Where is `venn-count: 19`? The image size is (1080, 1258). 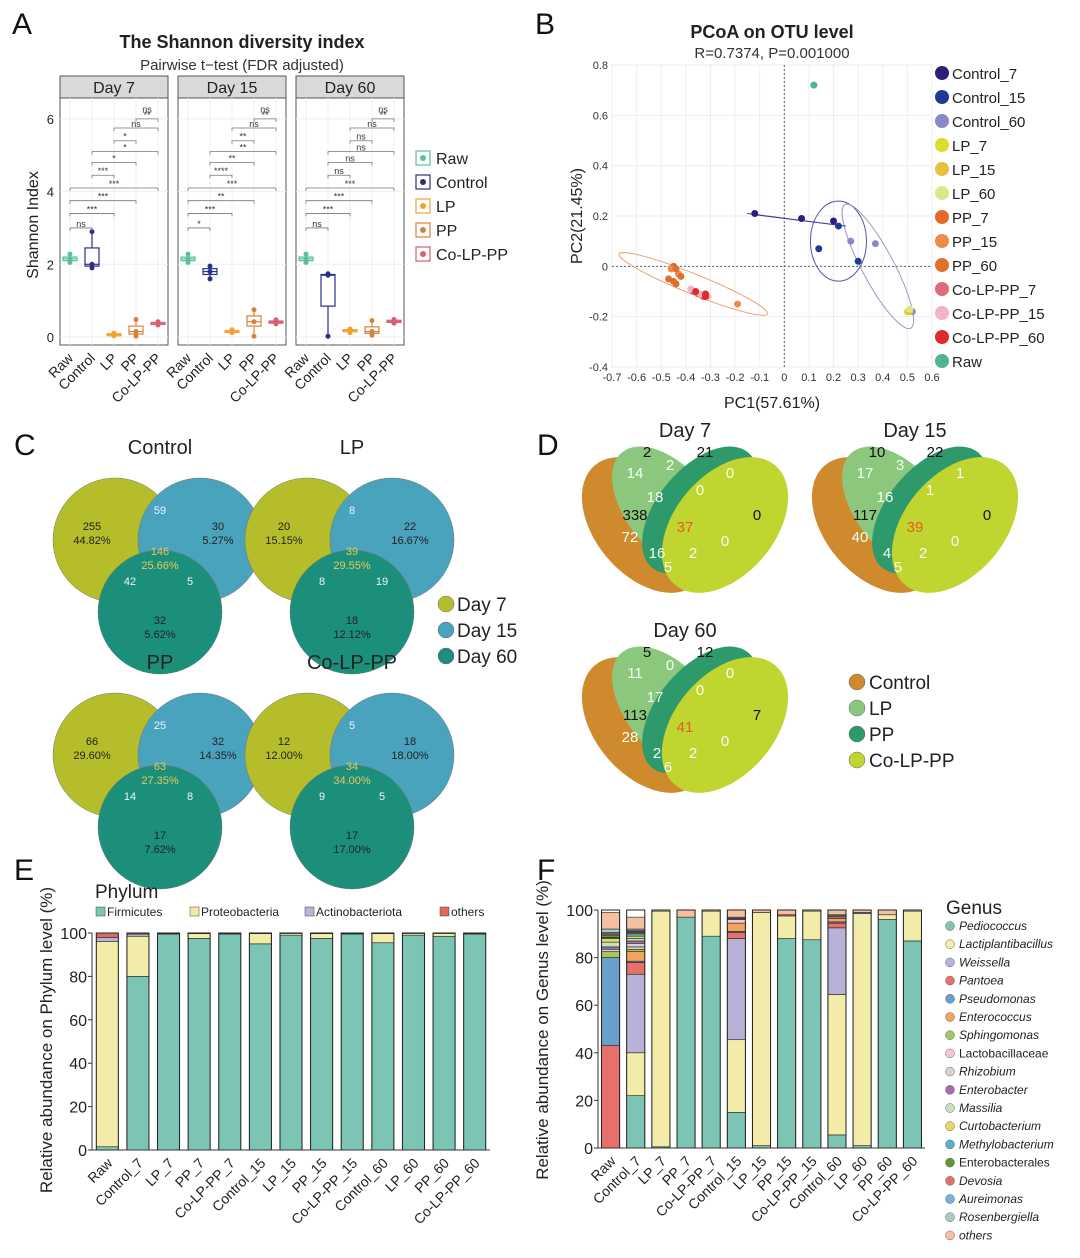 venn-count: 19 is located at coordinates (382, 582).